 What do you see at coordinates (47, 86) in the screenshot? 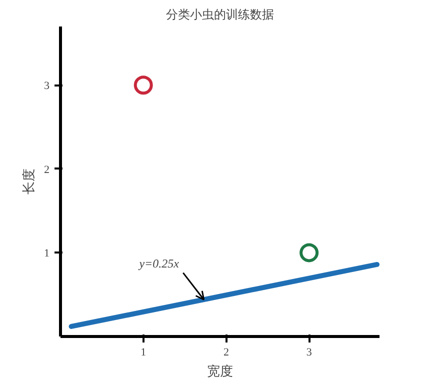
I see `y-tick-label: 3` at bounding box center [47, 86].